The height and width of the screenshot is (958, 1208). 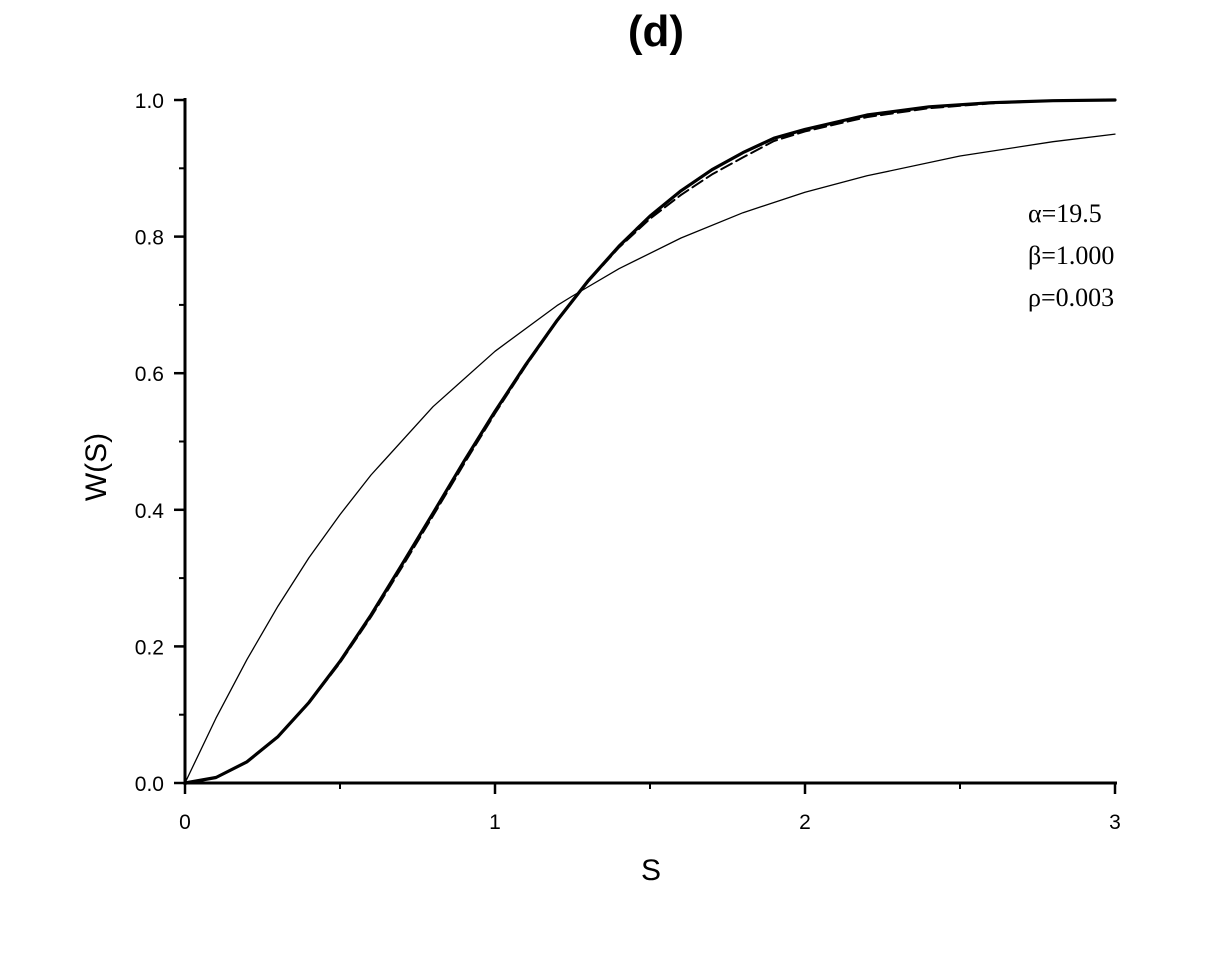 I want to click on parameter-annotations: α=19.5 β=1.000 ρ=0.003, so click(x=1071, y=255).